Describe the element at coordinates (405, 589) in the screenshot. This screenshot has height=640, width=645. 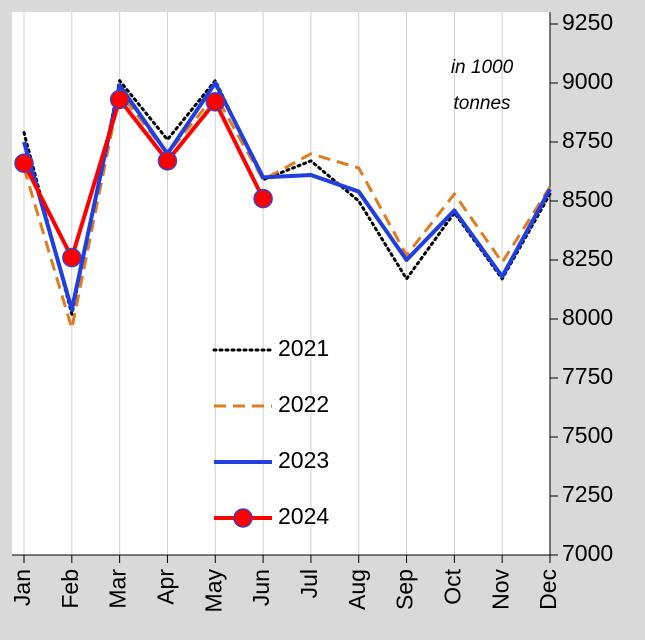
I see `x-tick-label: Sep` at that location.